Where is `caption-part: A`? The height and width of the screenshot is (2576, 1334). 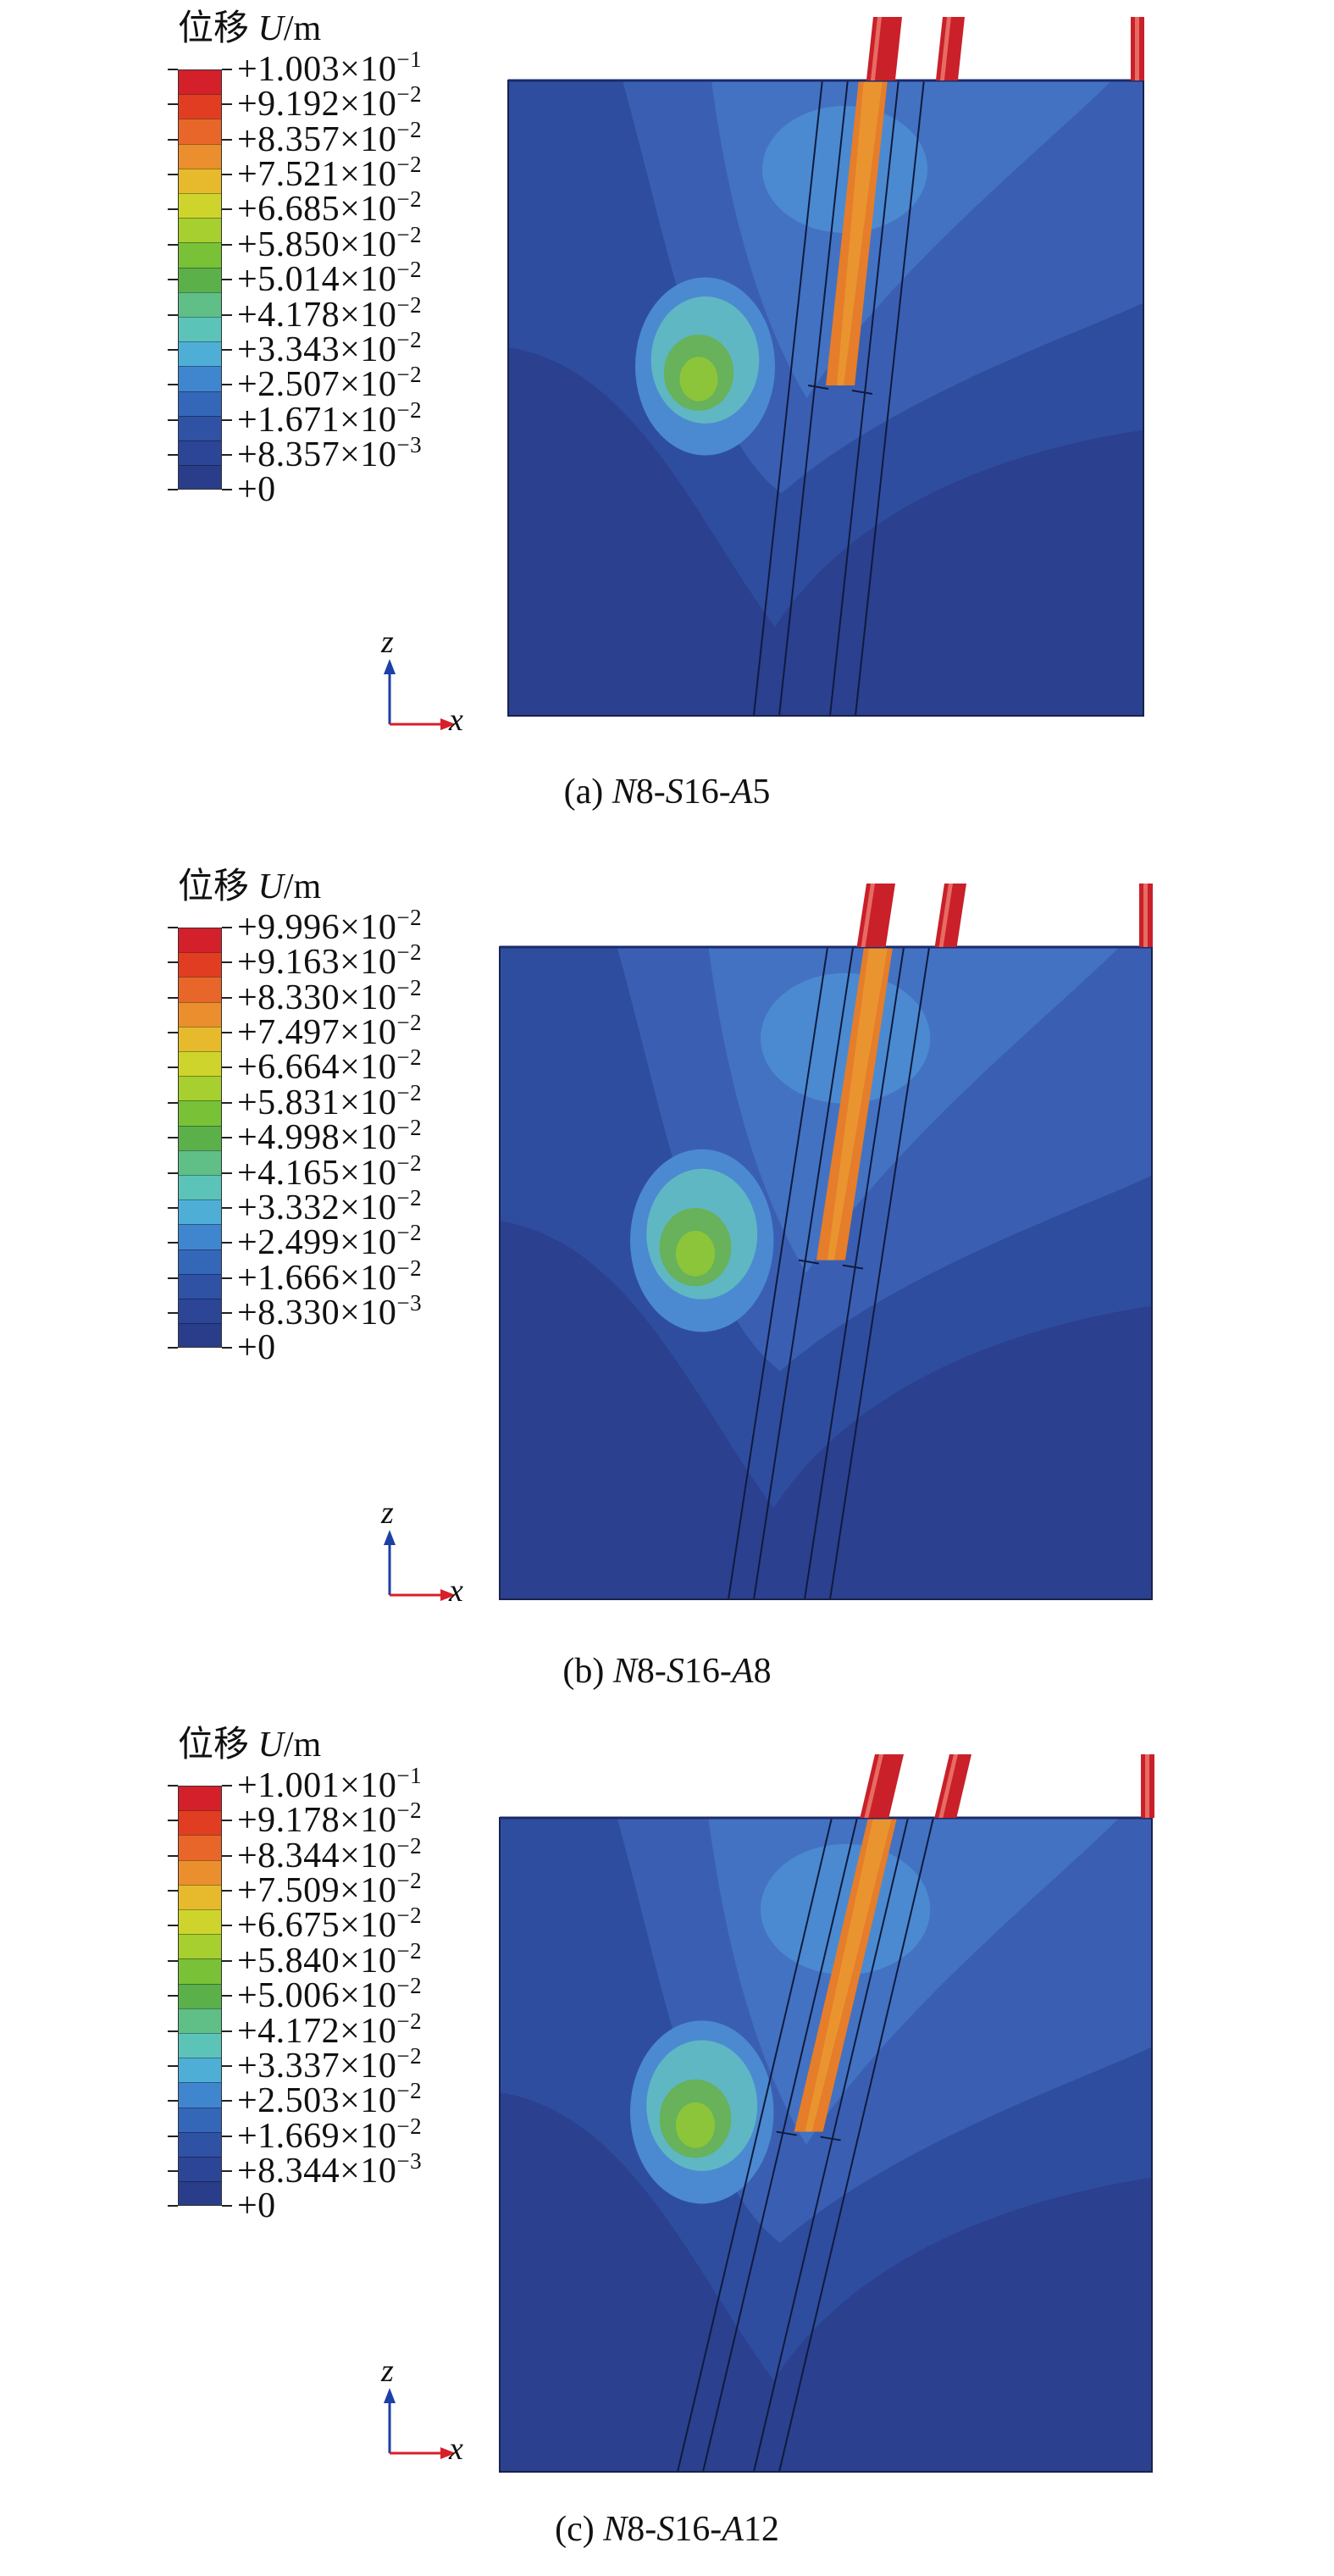
caption-part: A is located at coordinates (741, 792).